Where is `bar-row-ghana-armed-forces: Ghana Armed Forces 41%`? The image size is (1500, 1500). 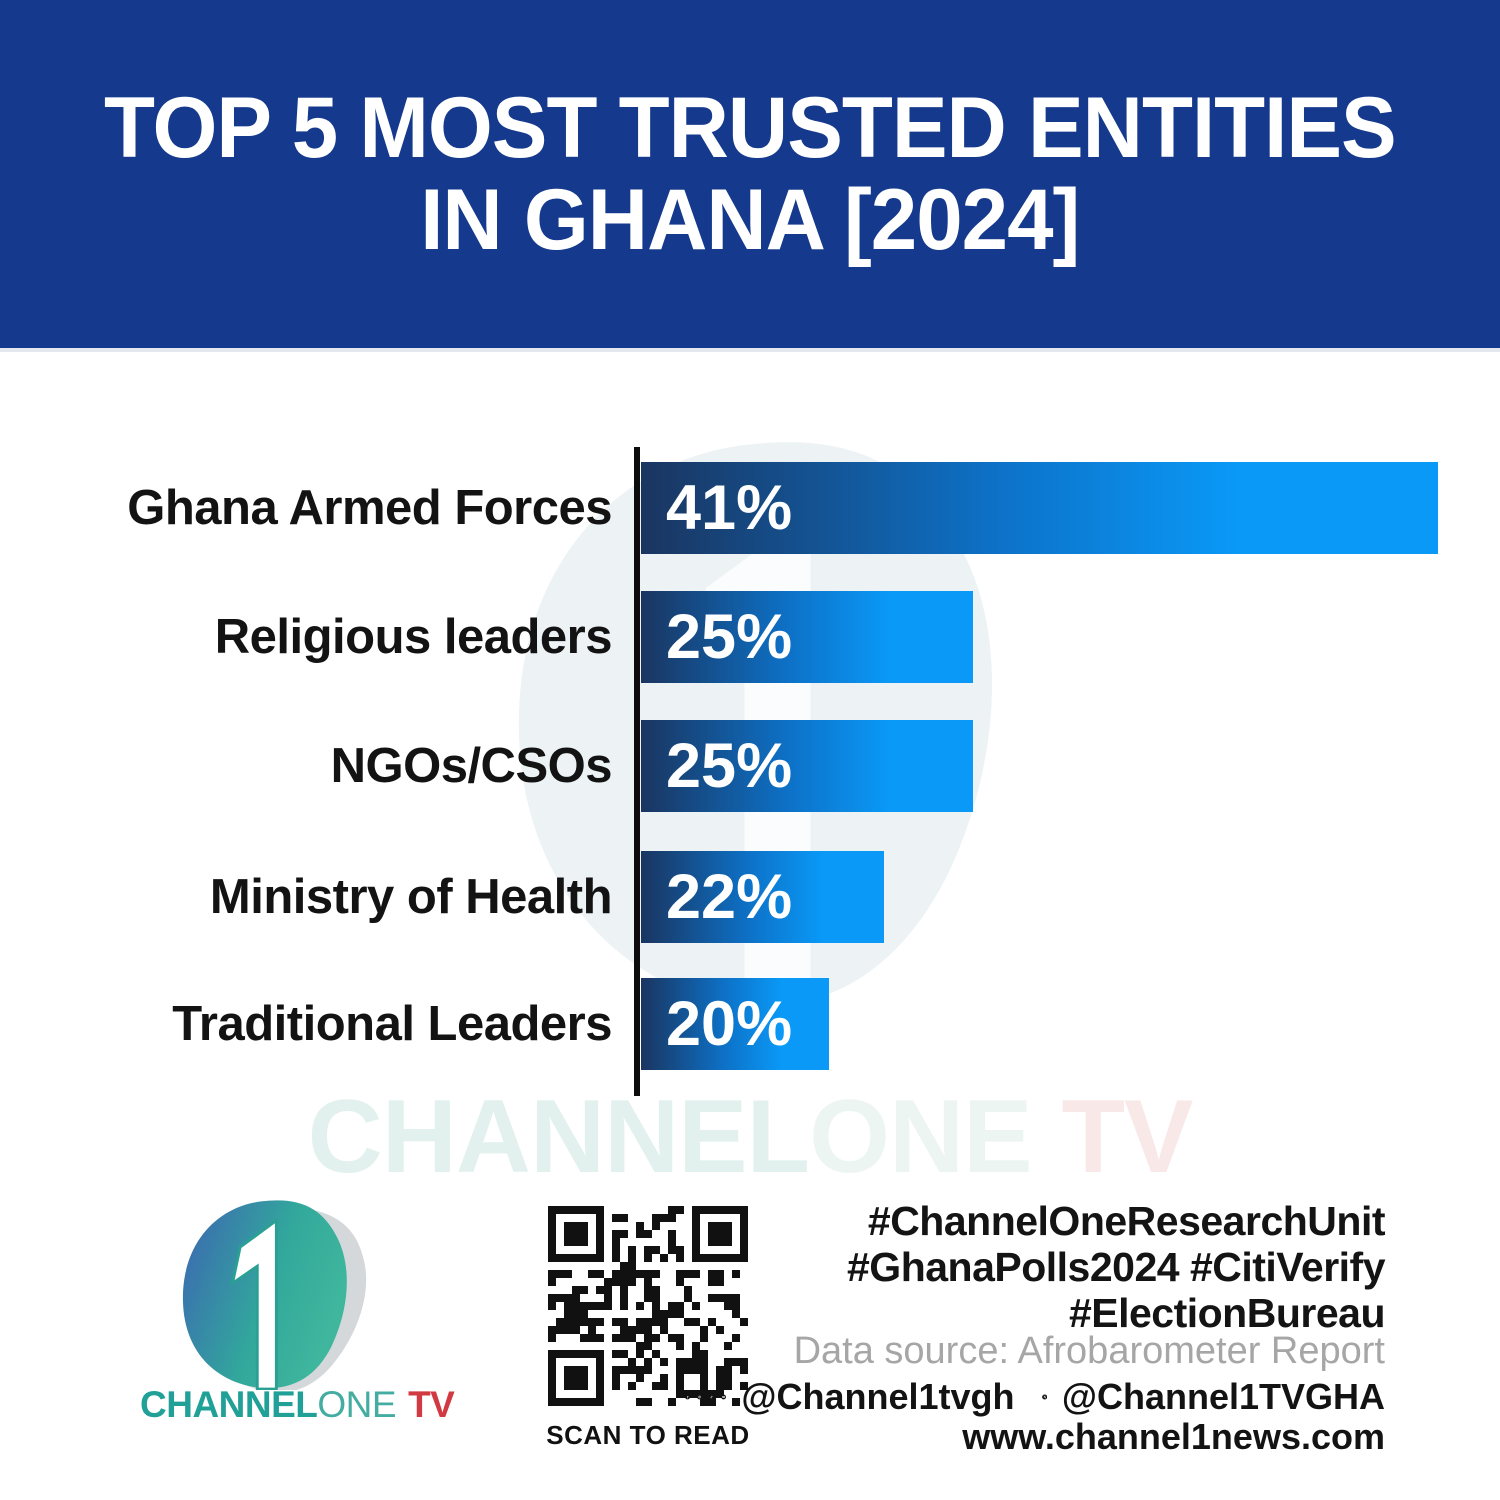
bar-row-ghana-armed-forces: Ghana Armed Forces 41% is located at coordinates (750, 508).